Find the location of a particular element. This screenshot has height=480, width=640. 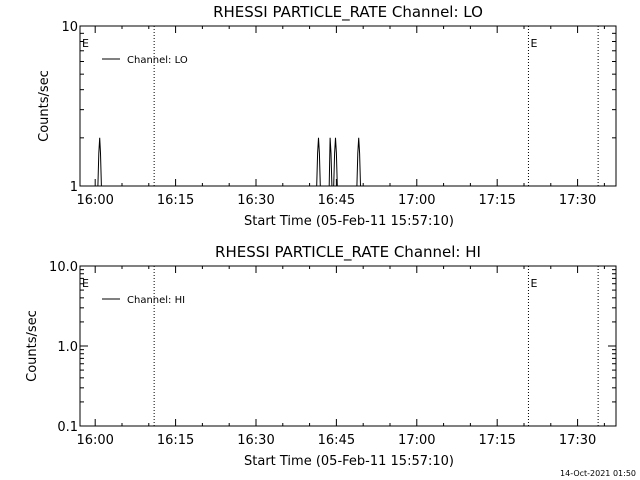

y-tick-label: 0.1 is located at coordinates (67, 427).